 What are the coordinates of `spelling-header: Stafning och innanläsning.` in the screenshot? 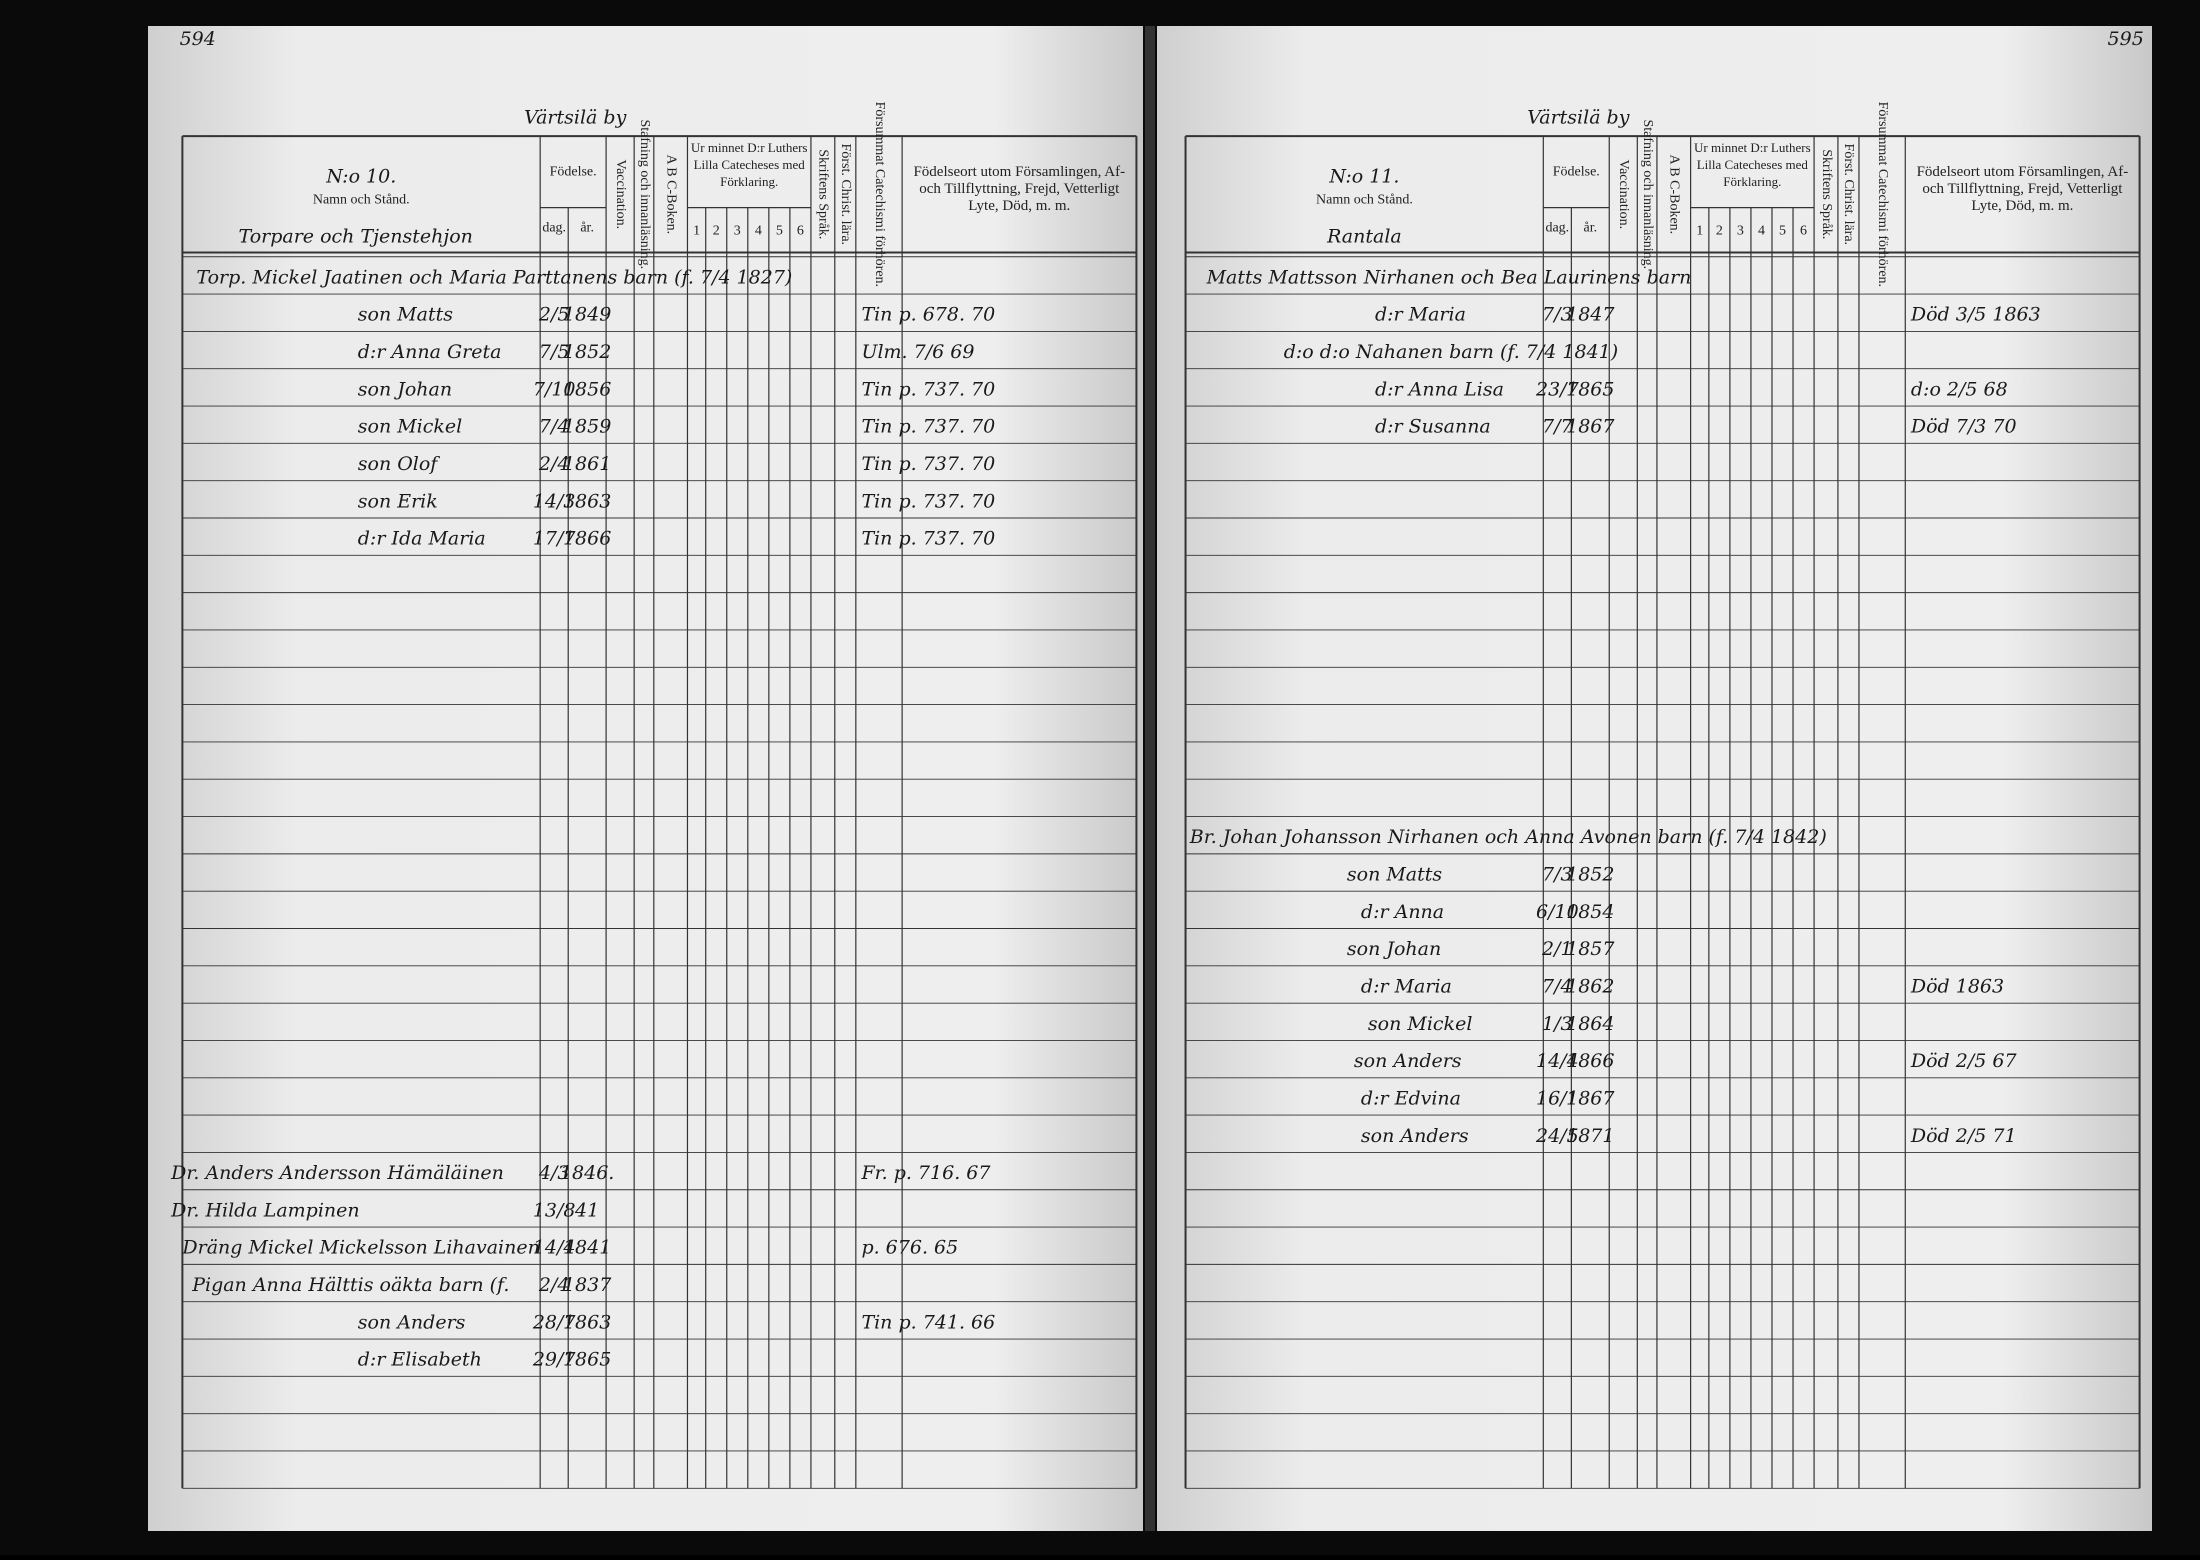 It's located at (644, 194).